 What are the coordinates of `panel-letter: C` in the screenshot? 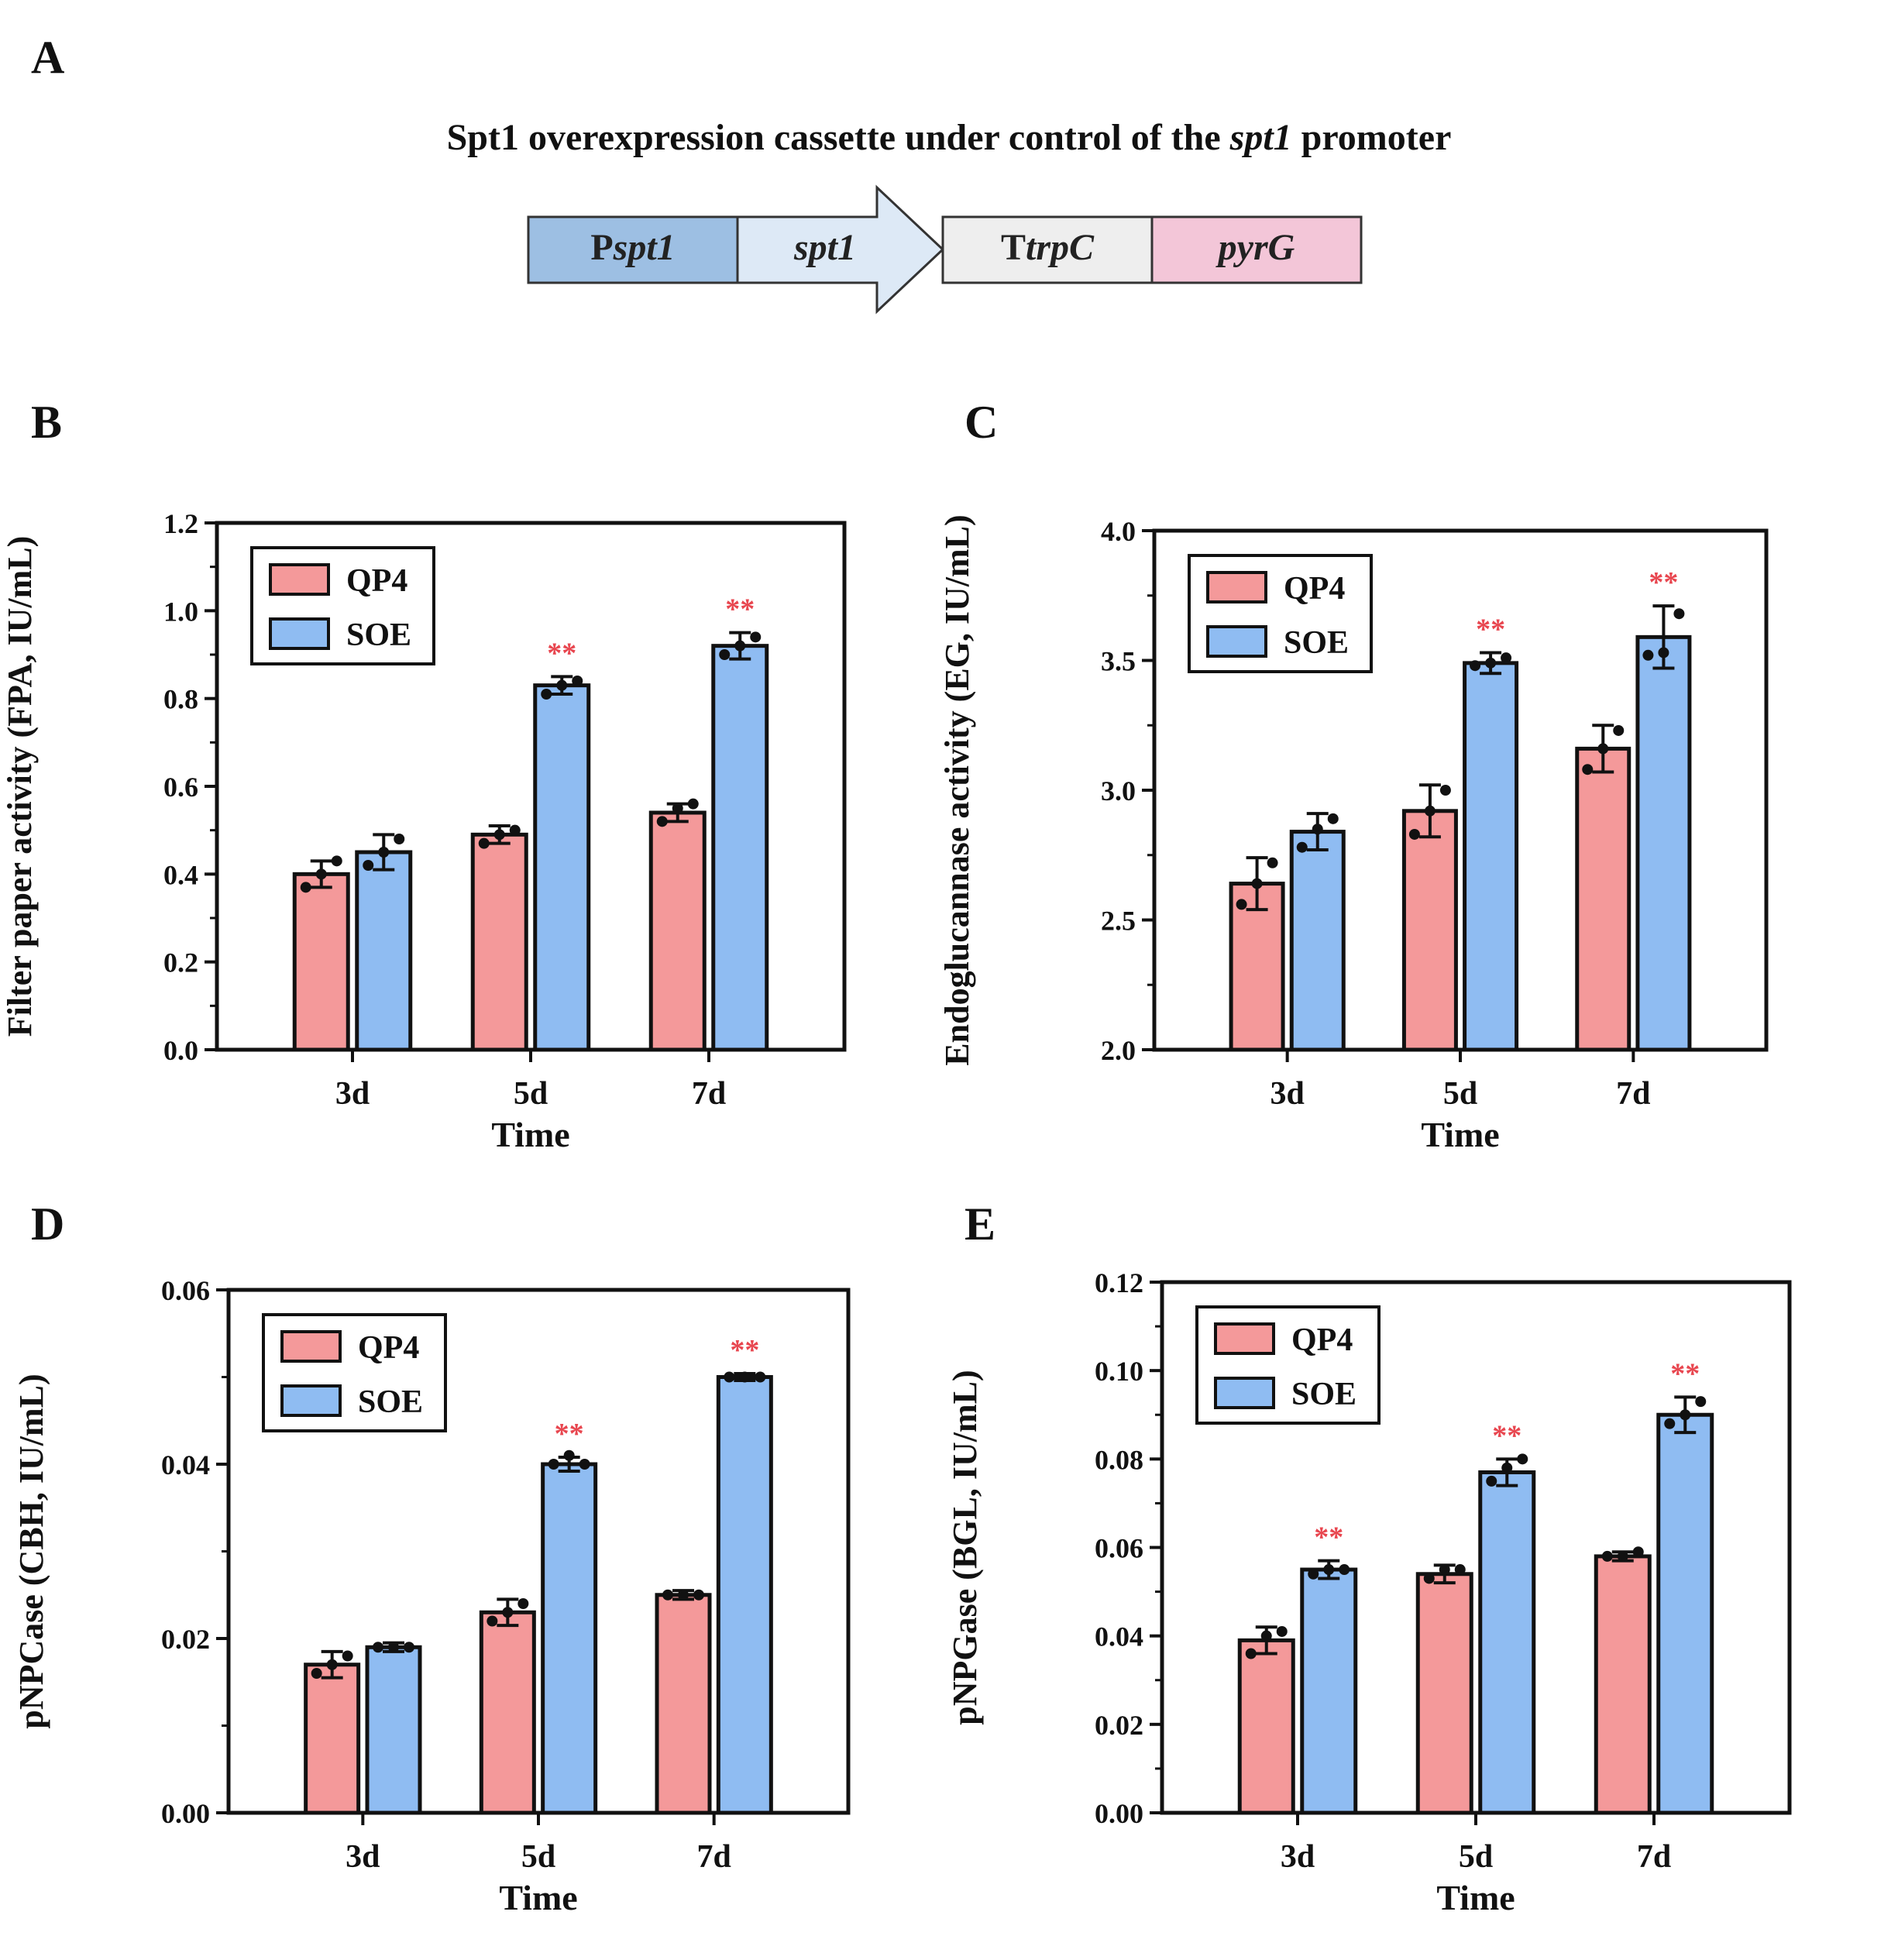 It's located at (981, 422).